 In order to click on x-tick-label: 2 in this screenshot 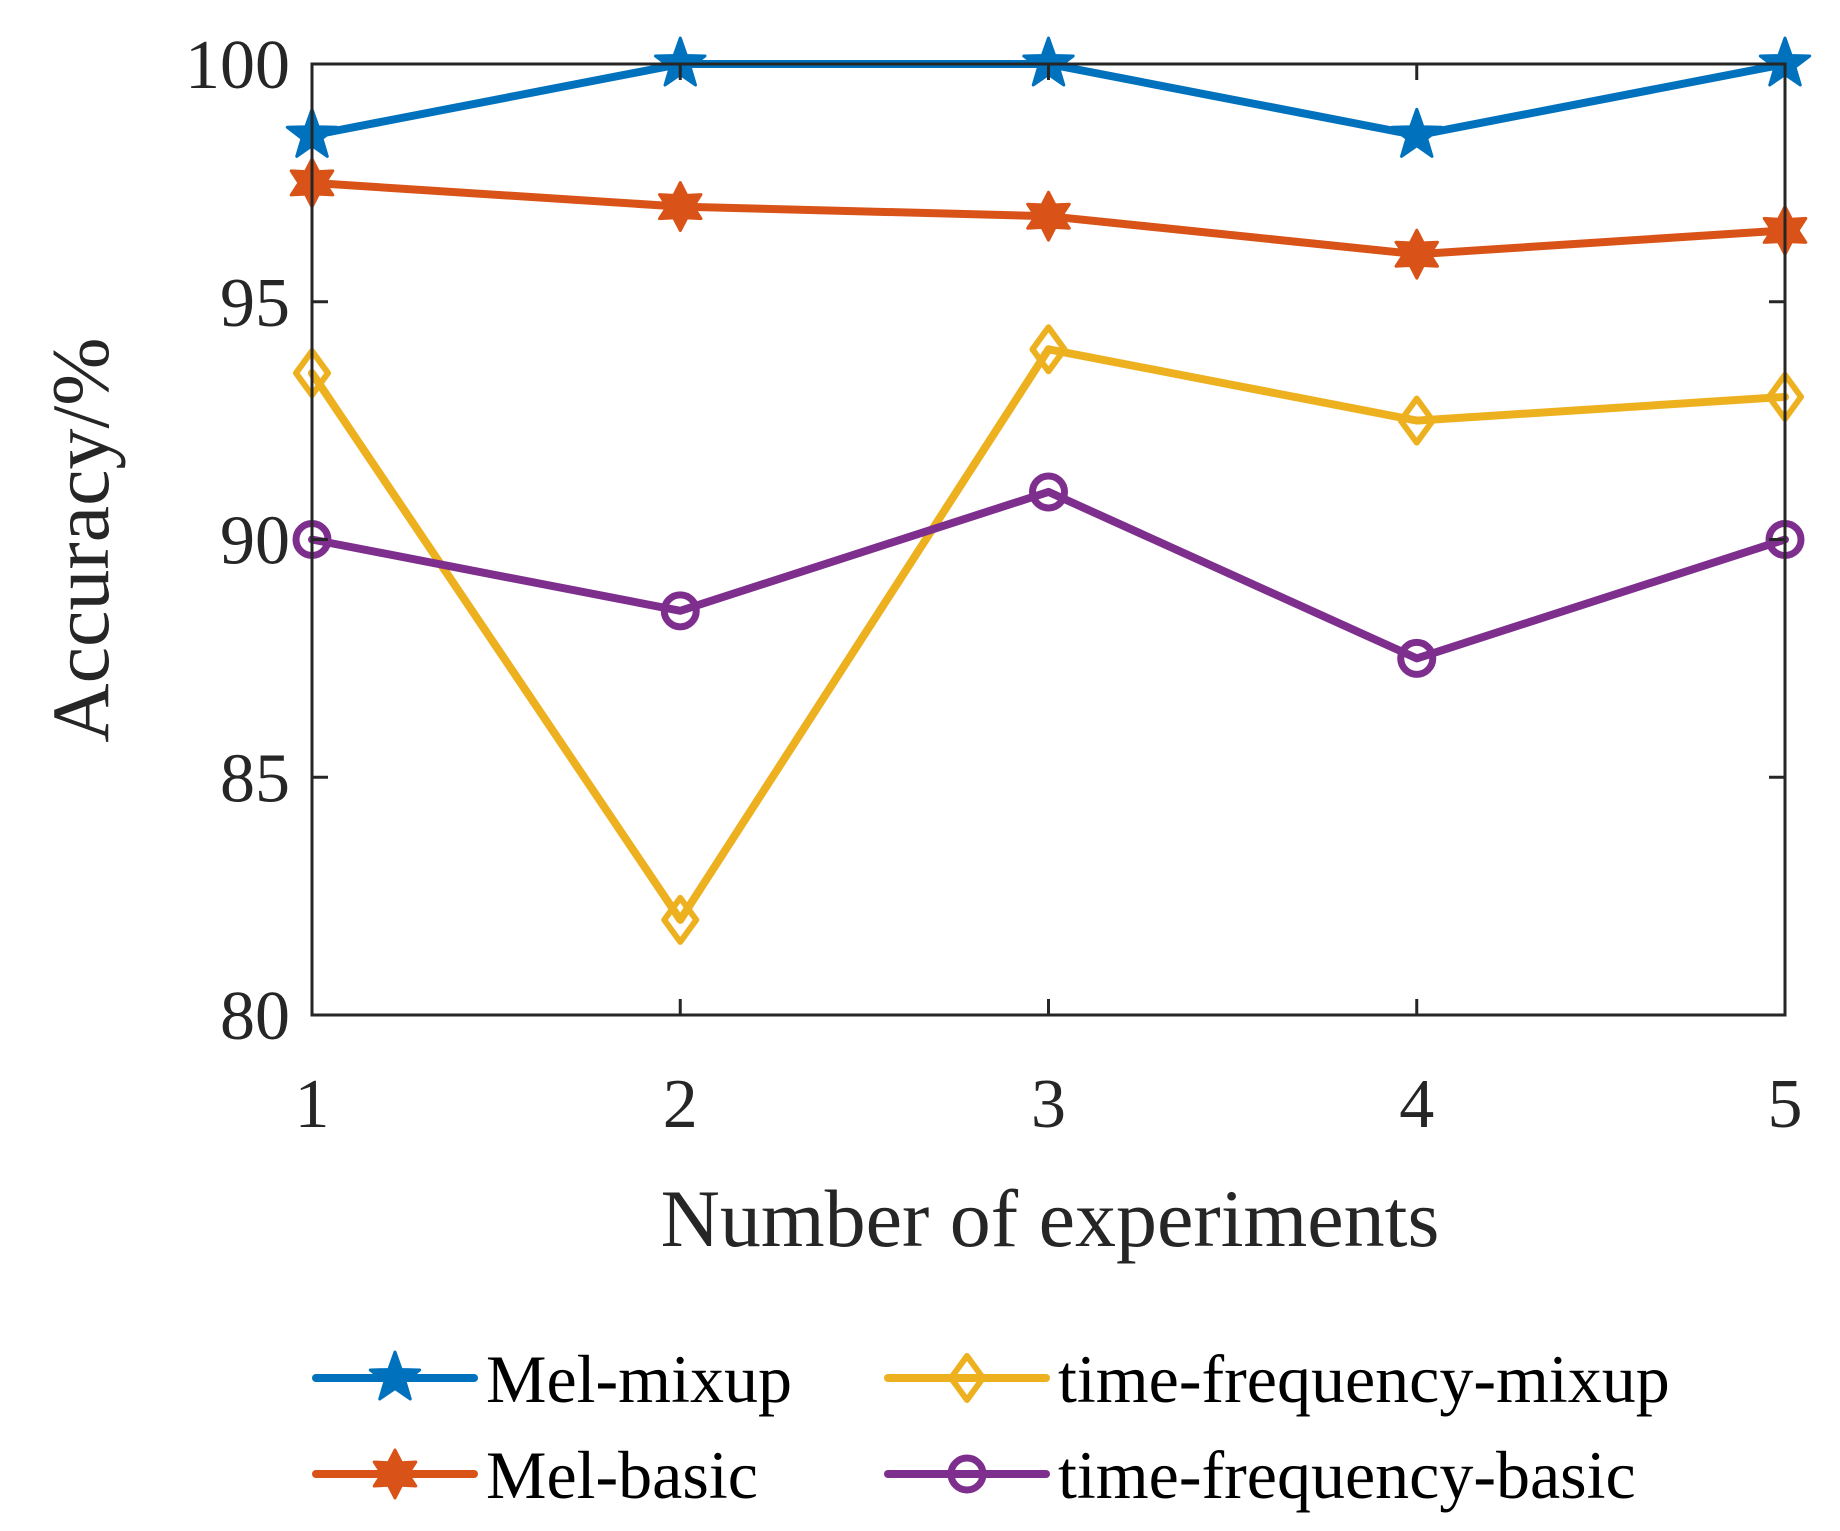, I will do `click(680, 1104)`.